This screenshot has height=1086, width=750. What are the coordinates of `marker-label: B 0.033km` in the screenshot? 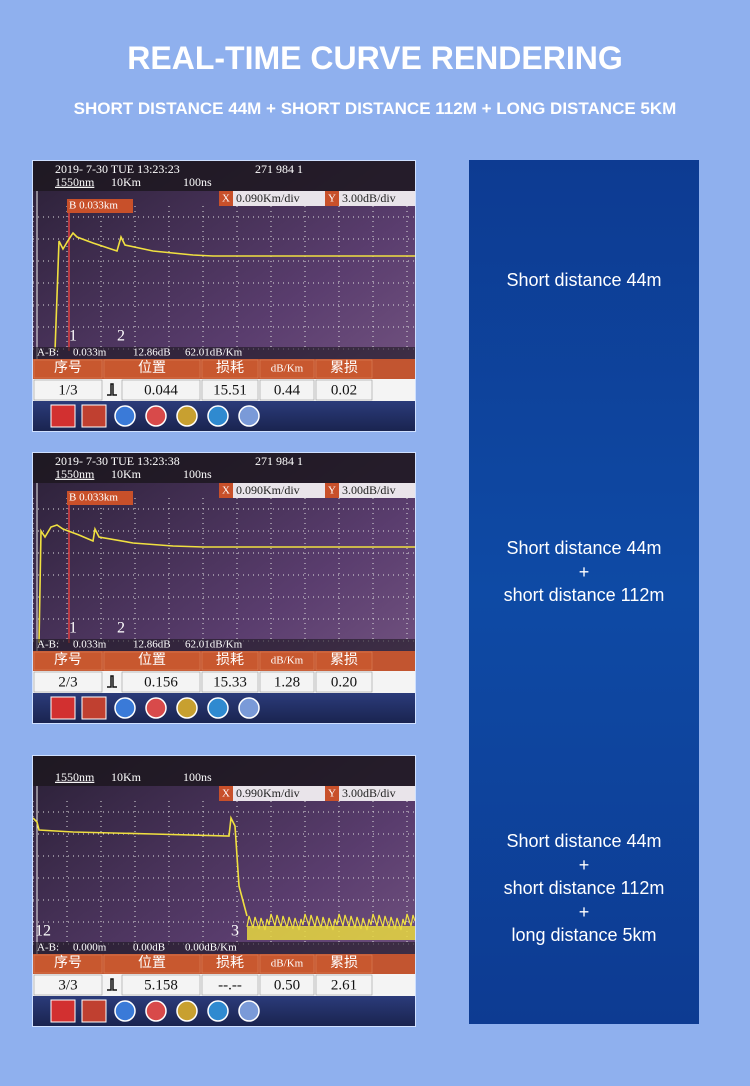 It's located at (93, 206).